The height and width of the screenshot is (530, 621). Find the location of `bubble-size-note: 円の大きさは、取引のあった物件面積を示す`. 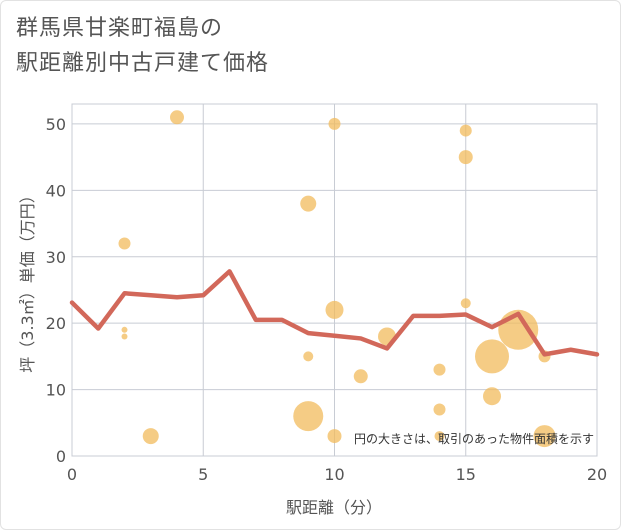

bubble-size-note: 円の大きさは、取引のあった物件面積を示す is located at coordinates (474, 438).